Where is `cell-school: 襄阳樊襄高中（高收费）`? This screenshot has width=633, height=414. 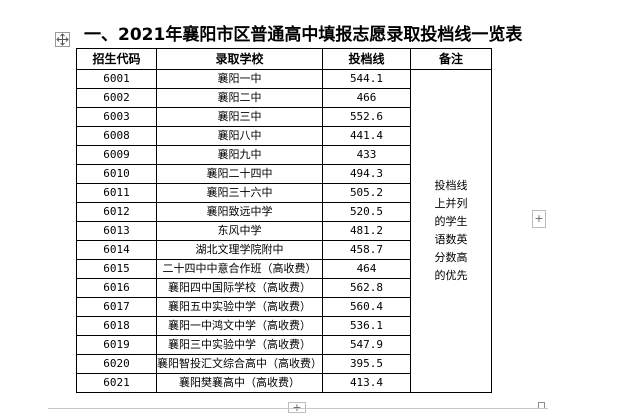
cell-school: 襄阳樊襄高中（高收费） is located at coordinates (239, 383).